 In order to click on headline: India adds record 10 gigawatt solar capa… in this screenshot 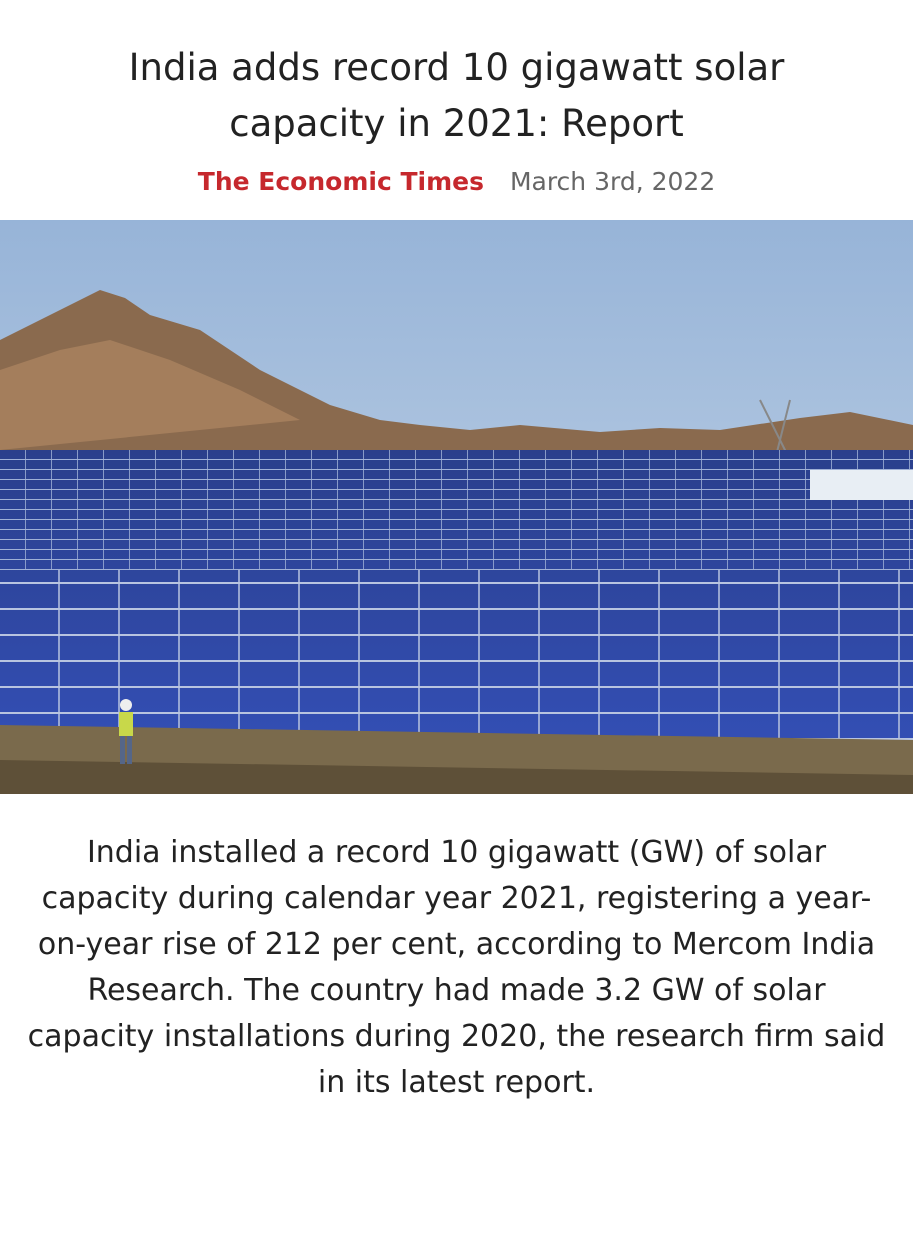, I will do `click(456, 95)`.